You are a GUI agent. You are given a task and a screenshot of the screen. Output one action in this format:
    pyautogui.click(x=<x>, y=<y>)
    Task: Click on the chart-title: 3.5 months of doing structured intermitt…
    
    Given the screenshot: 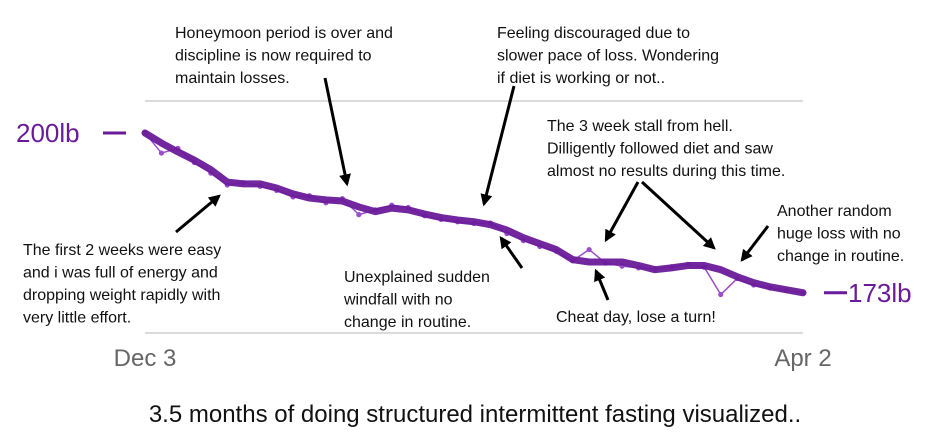 What is the action you would take?
    pyautogui.click(x=475, y=414)
    